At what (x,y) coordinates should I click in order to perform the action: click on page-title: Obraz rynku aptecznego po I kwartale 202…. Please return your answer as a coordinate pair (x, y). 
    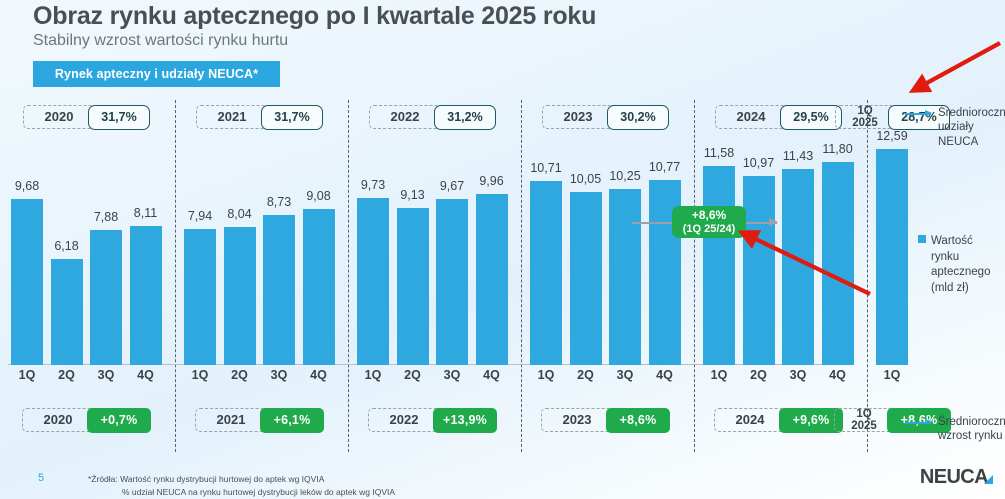
    Looking at the image, I should click on (315, 16).